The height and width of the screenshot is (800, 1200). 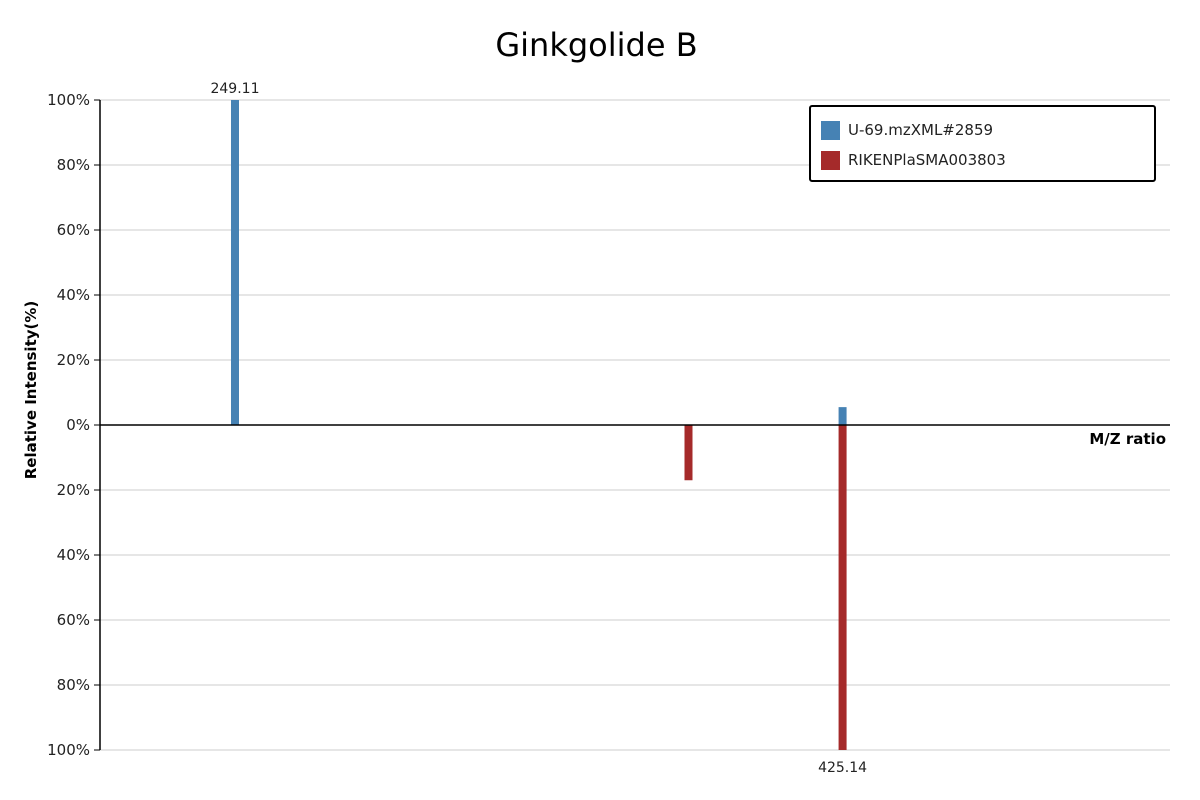 I want to click on peak-mz-label: 425.14, so click(x=842, y=768).